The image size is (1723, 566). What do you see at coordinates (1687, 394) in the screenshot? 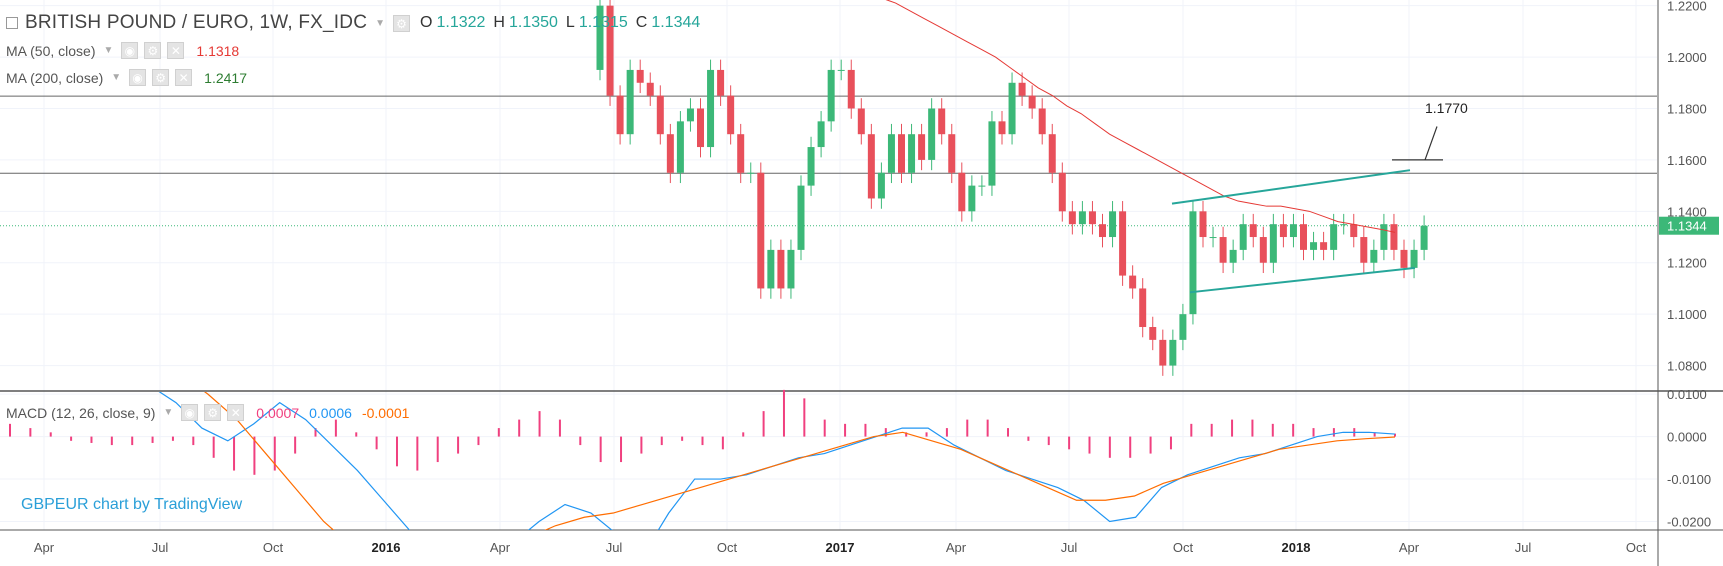
I see `macd-tick-label: 0.0100` at bounding box center [1687, 394].